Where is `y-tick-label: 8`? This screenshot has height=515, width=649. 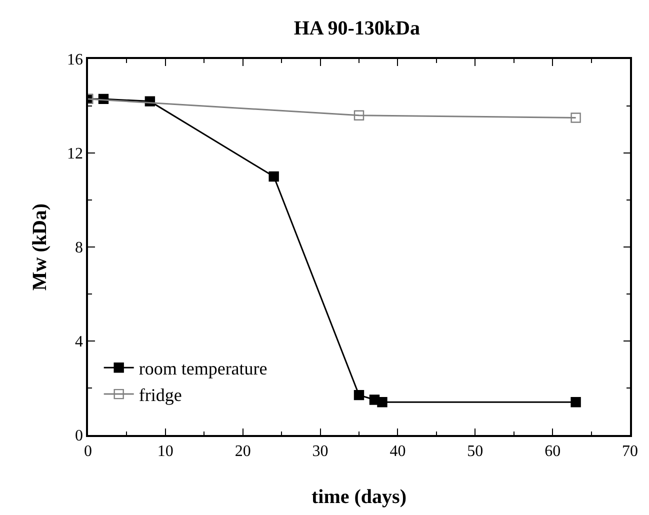
y-tick-label: 8 is located at coordinates (79, 248).